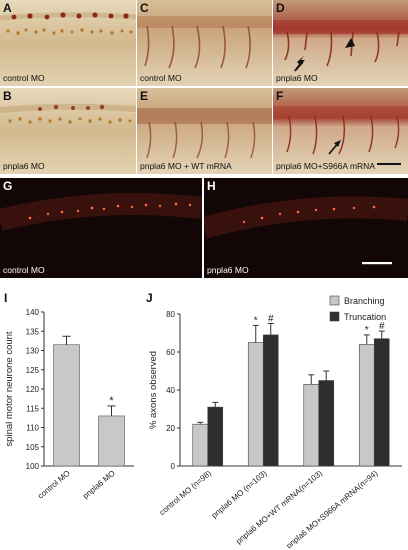  I want to click on micrograph-e-image, so click(204, 131).